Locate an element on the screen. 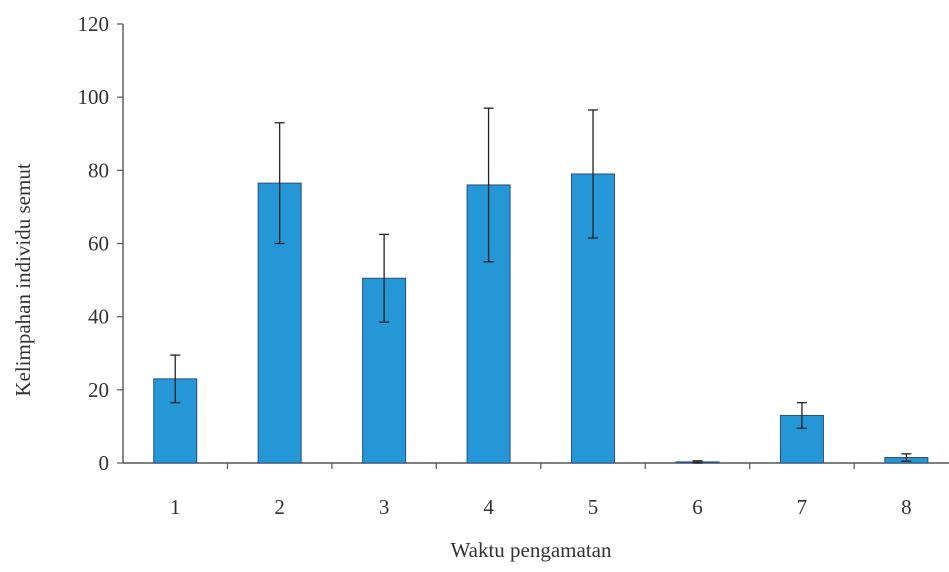 This screenshot has width=949, height=572. y-tick-label: 40 is located at coordinates (98, 317).